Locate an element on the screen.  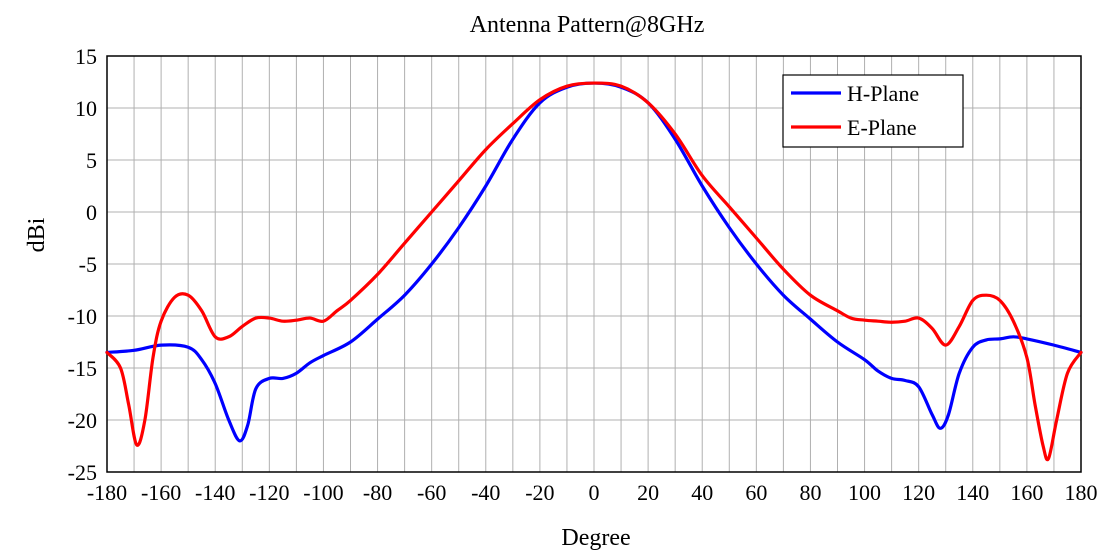
legend-box is located at coordinates (873, 111).